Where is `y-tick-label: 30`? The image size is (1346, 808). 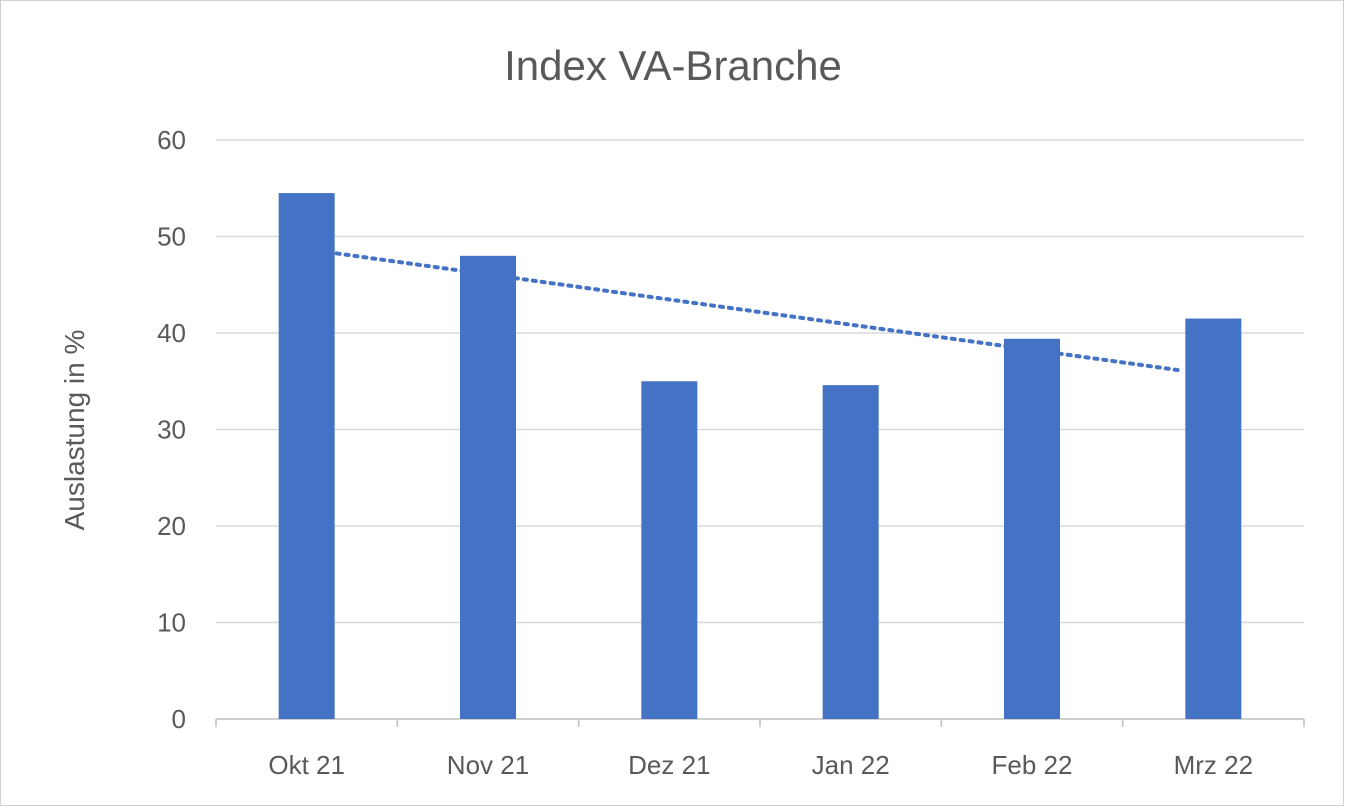 y-tick-label: 30 is located at coordinates (171, 430).